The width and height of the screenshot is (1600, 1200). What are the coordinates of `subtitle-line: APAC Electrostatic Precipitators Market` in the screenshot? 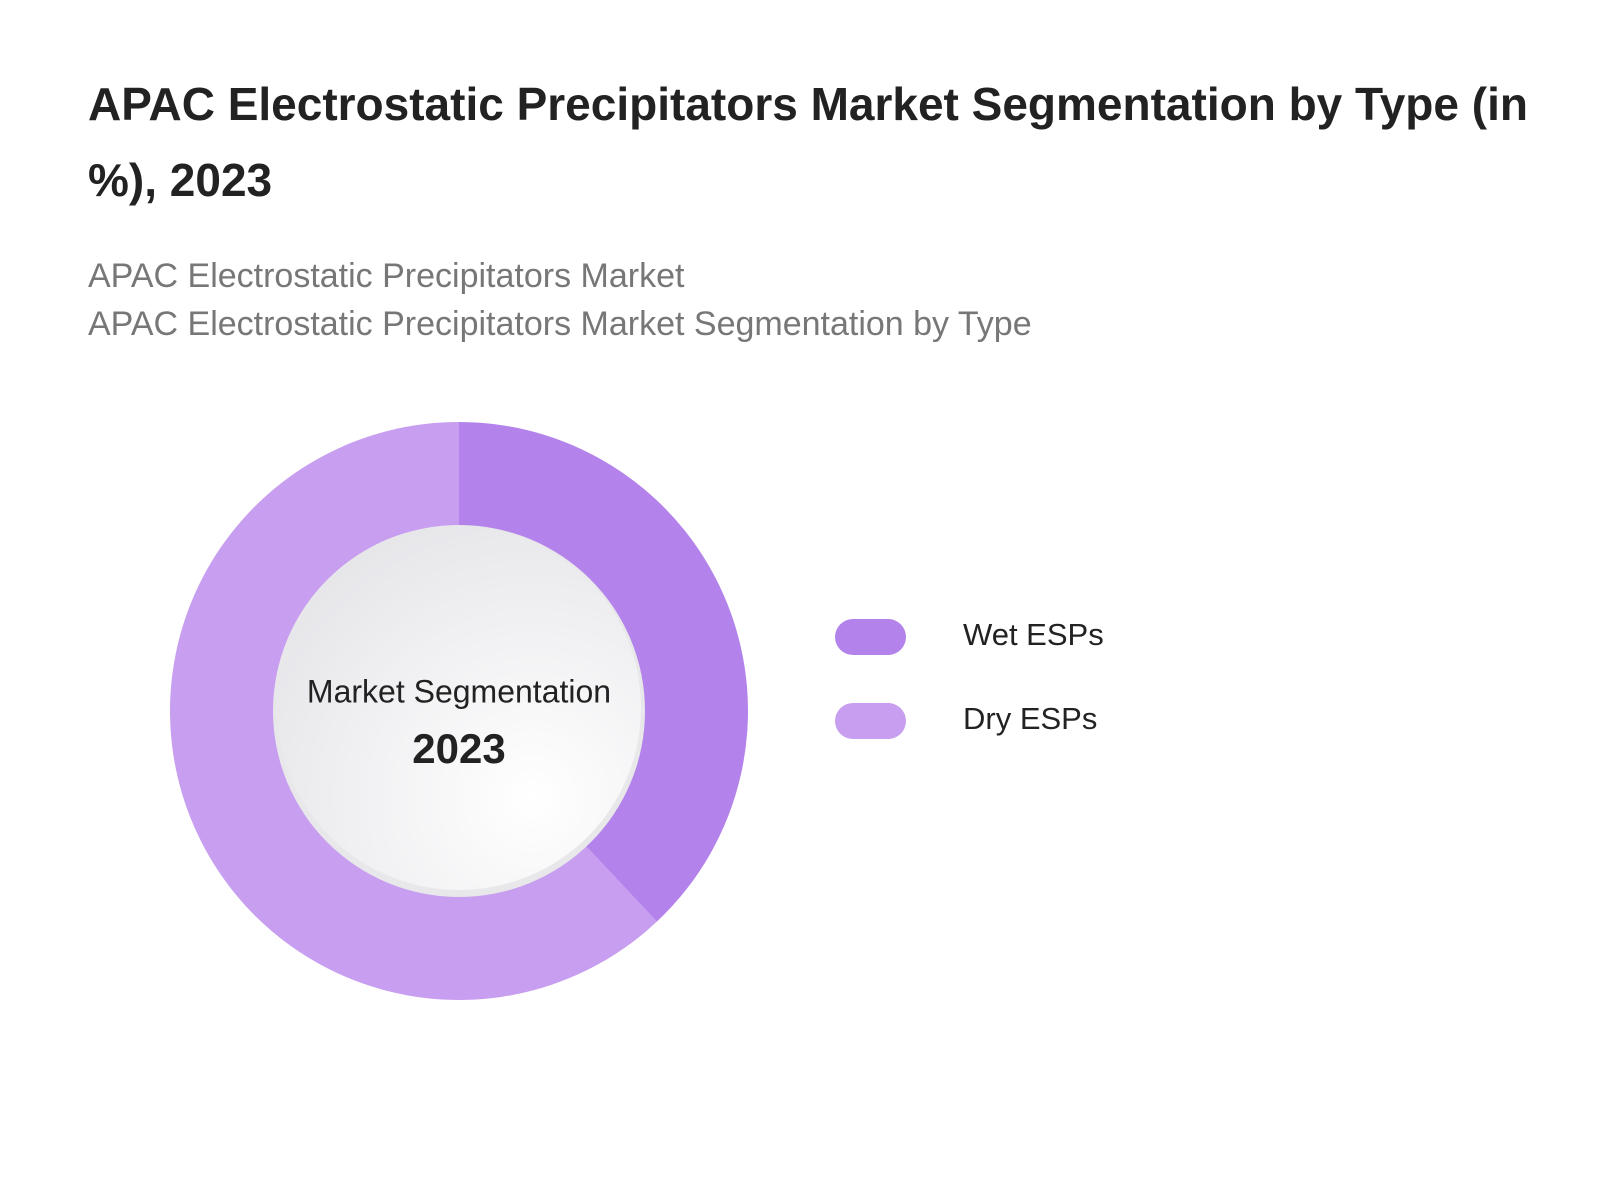 It's located at (386, 276).